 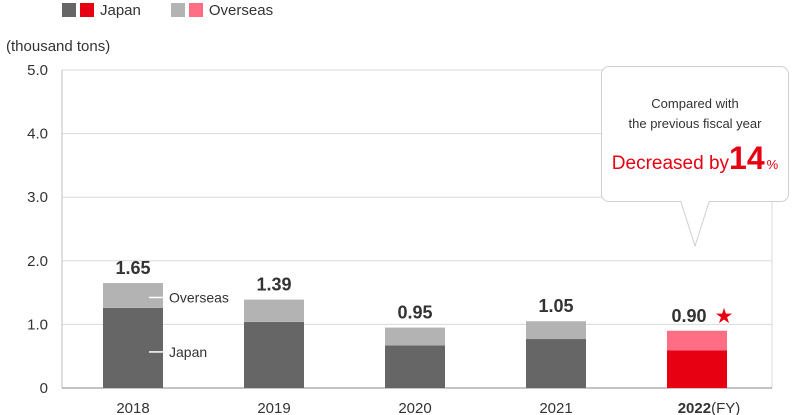 I want to click on bar-japan-2018, so click(x=133, y=347).